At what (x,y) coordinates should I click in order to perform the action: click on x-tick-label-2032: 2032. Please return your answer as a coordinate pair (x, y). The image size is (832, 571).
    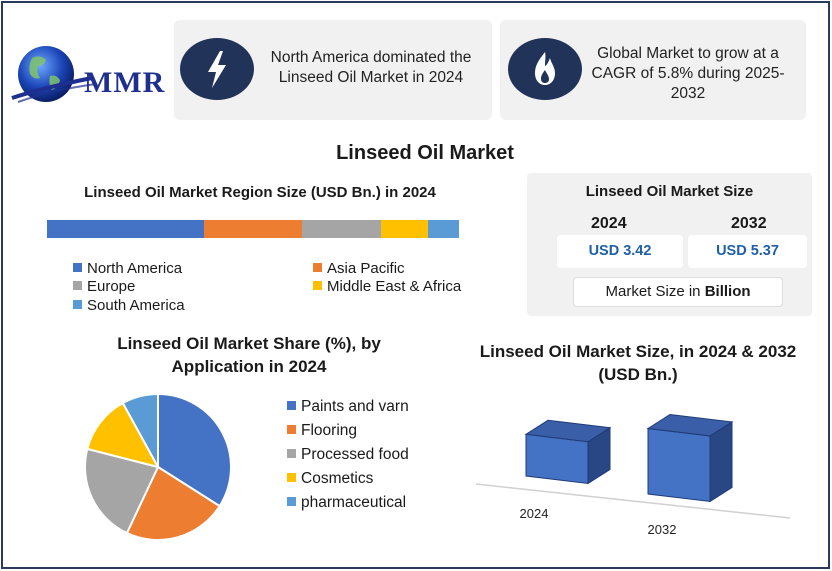
    Looking at the image, I should click on (662, 529).